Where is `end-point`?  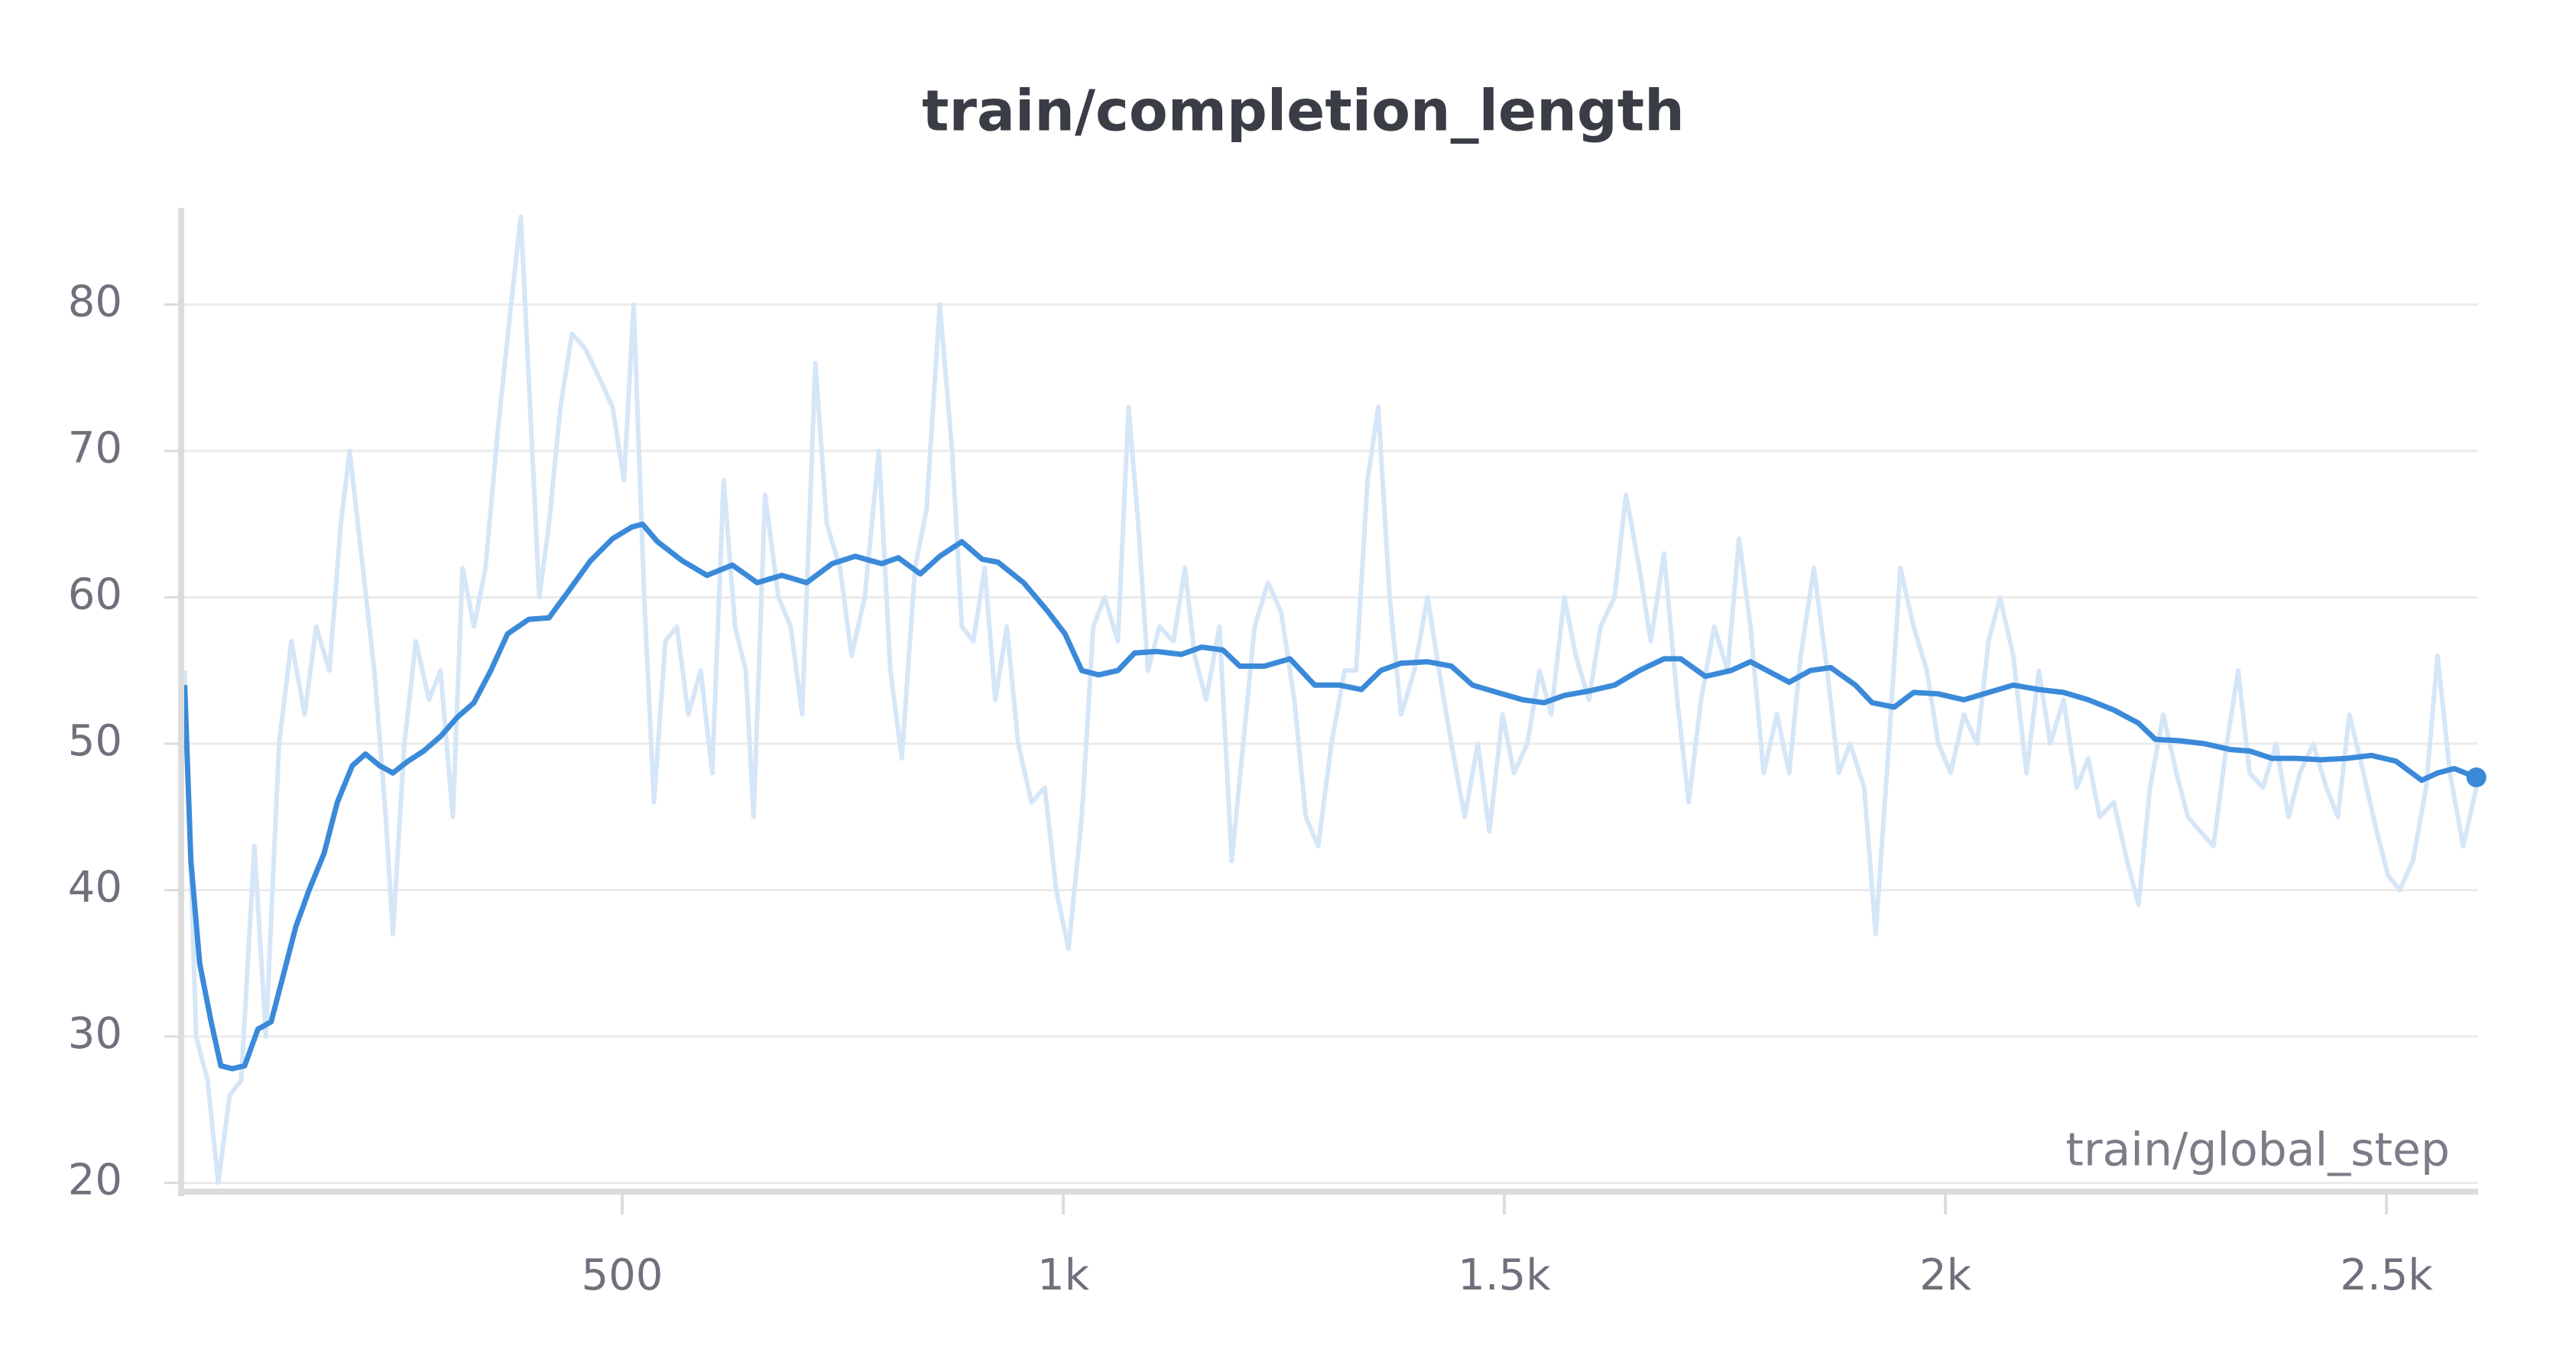 end-point is located at coordinates (2476, 777).